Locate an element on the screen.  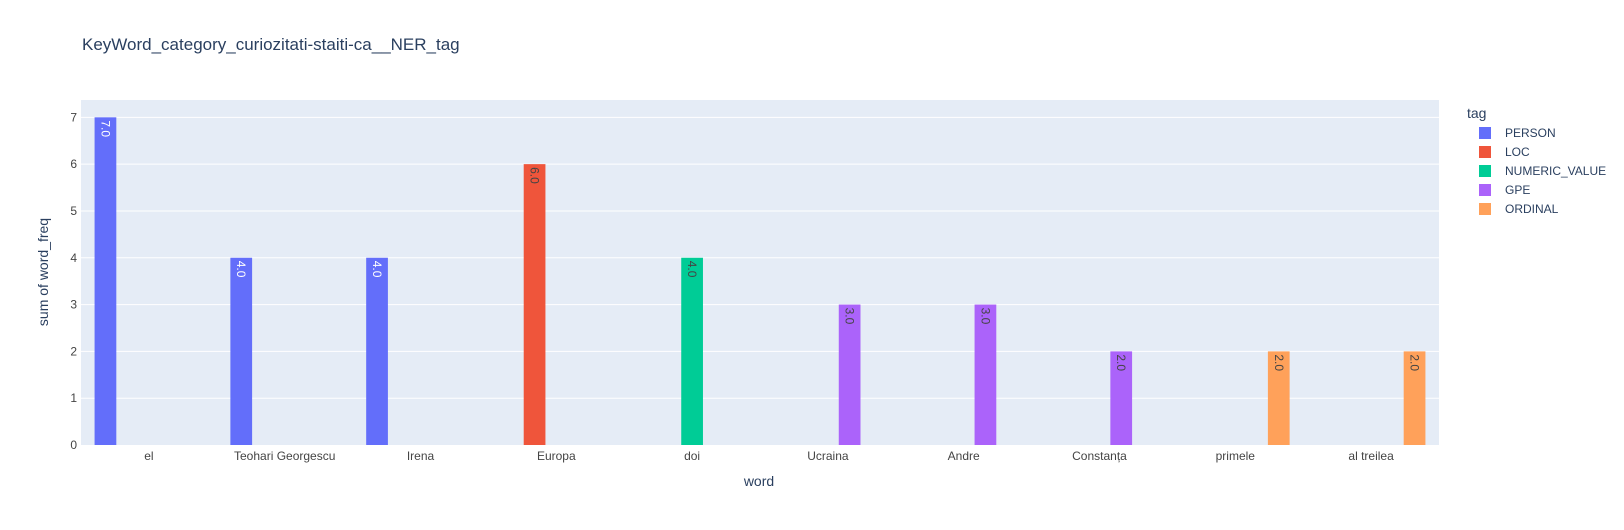
y-axis-ticks: 0 1 2 3 4 5 6 7 is located at coordinates (73, 281).